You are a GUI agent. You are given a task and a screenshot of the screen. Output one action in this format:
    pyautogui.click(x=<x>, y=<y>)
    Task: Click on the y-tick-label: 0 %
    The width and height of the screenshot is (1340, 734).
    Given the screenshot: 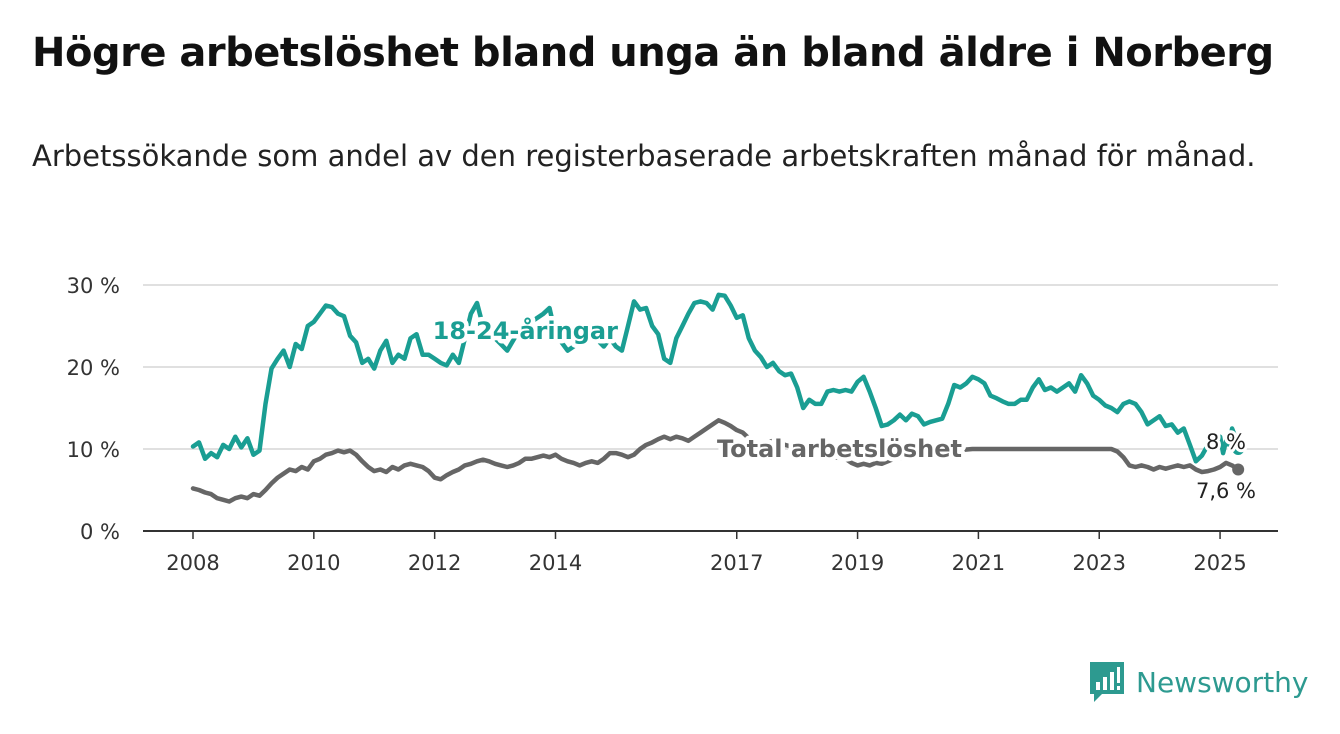 What is the action you would take?
    pyautogui.click(x=100, y=532)
    